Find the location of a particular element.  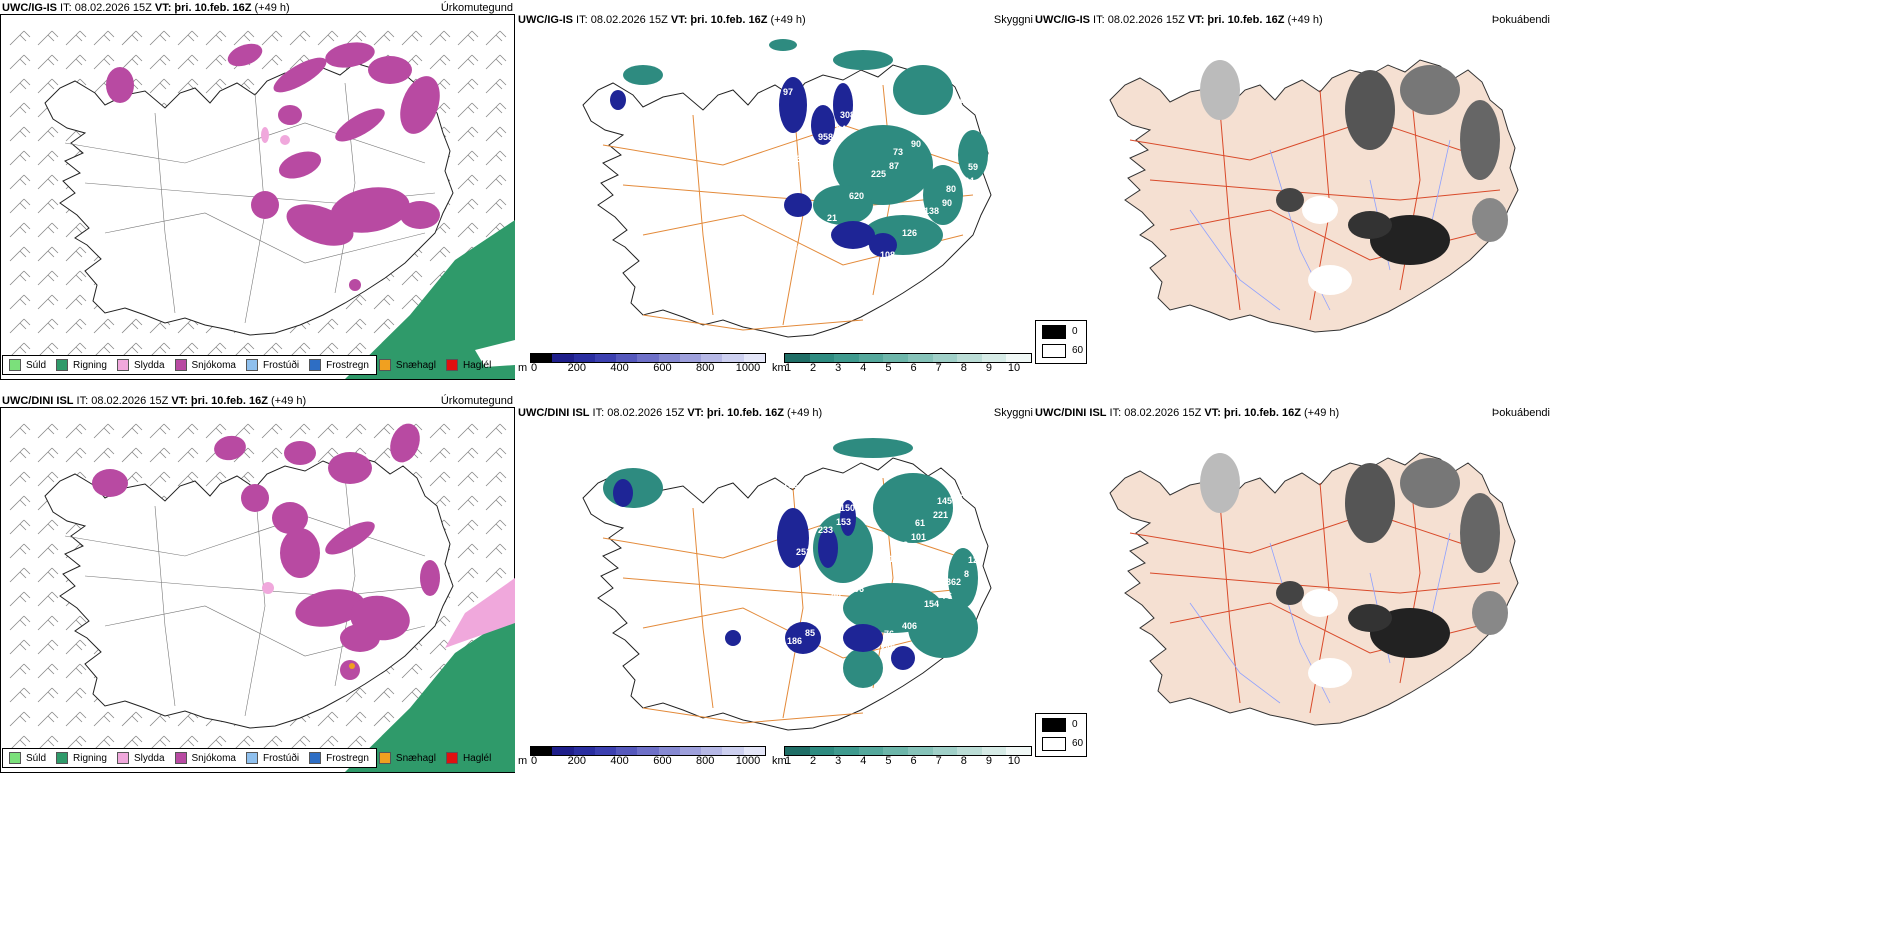

colorbar-tick: 8 is located at coordinates (963, 368).